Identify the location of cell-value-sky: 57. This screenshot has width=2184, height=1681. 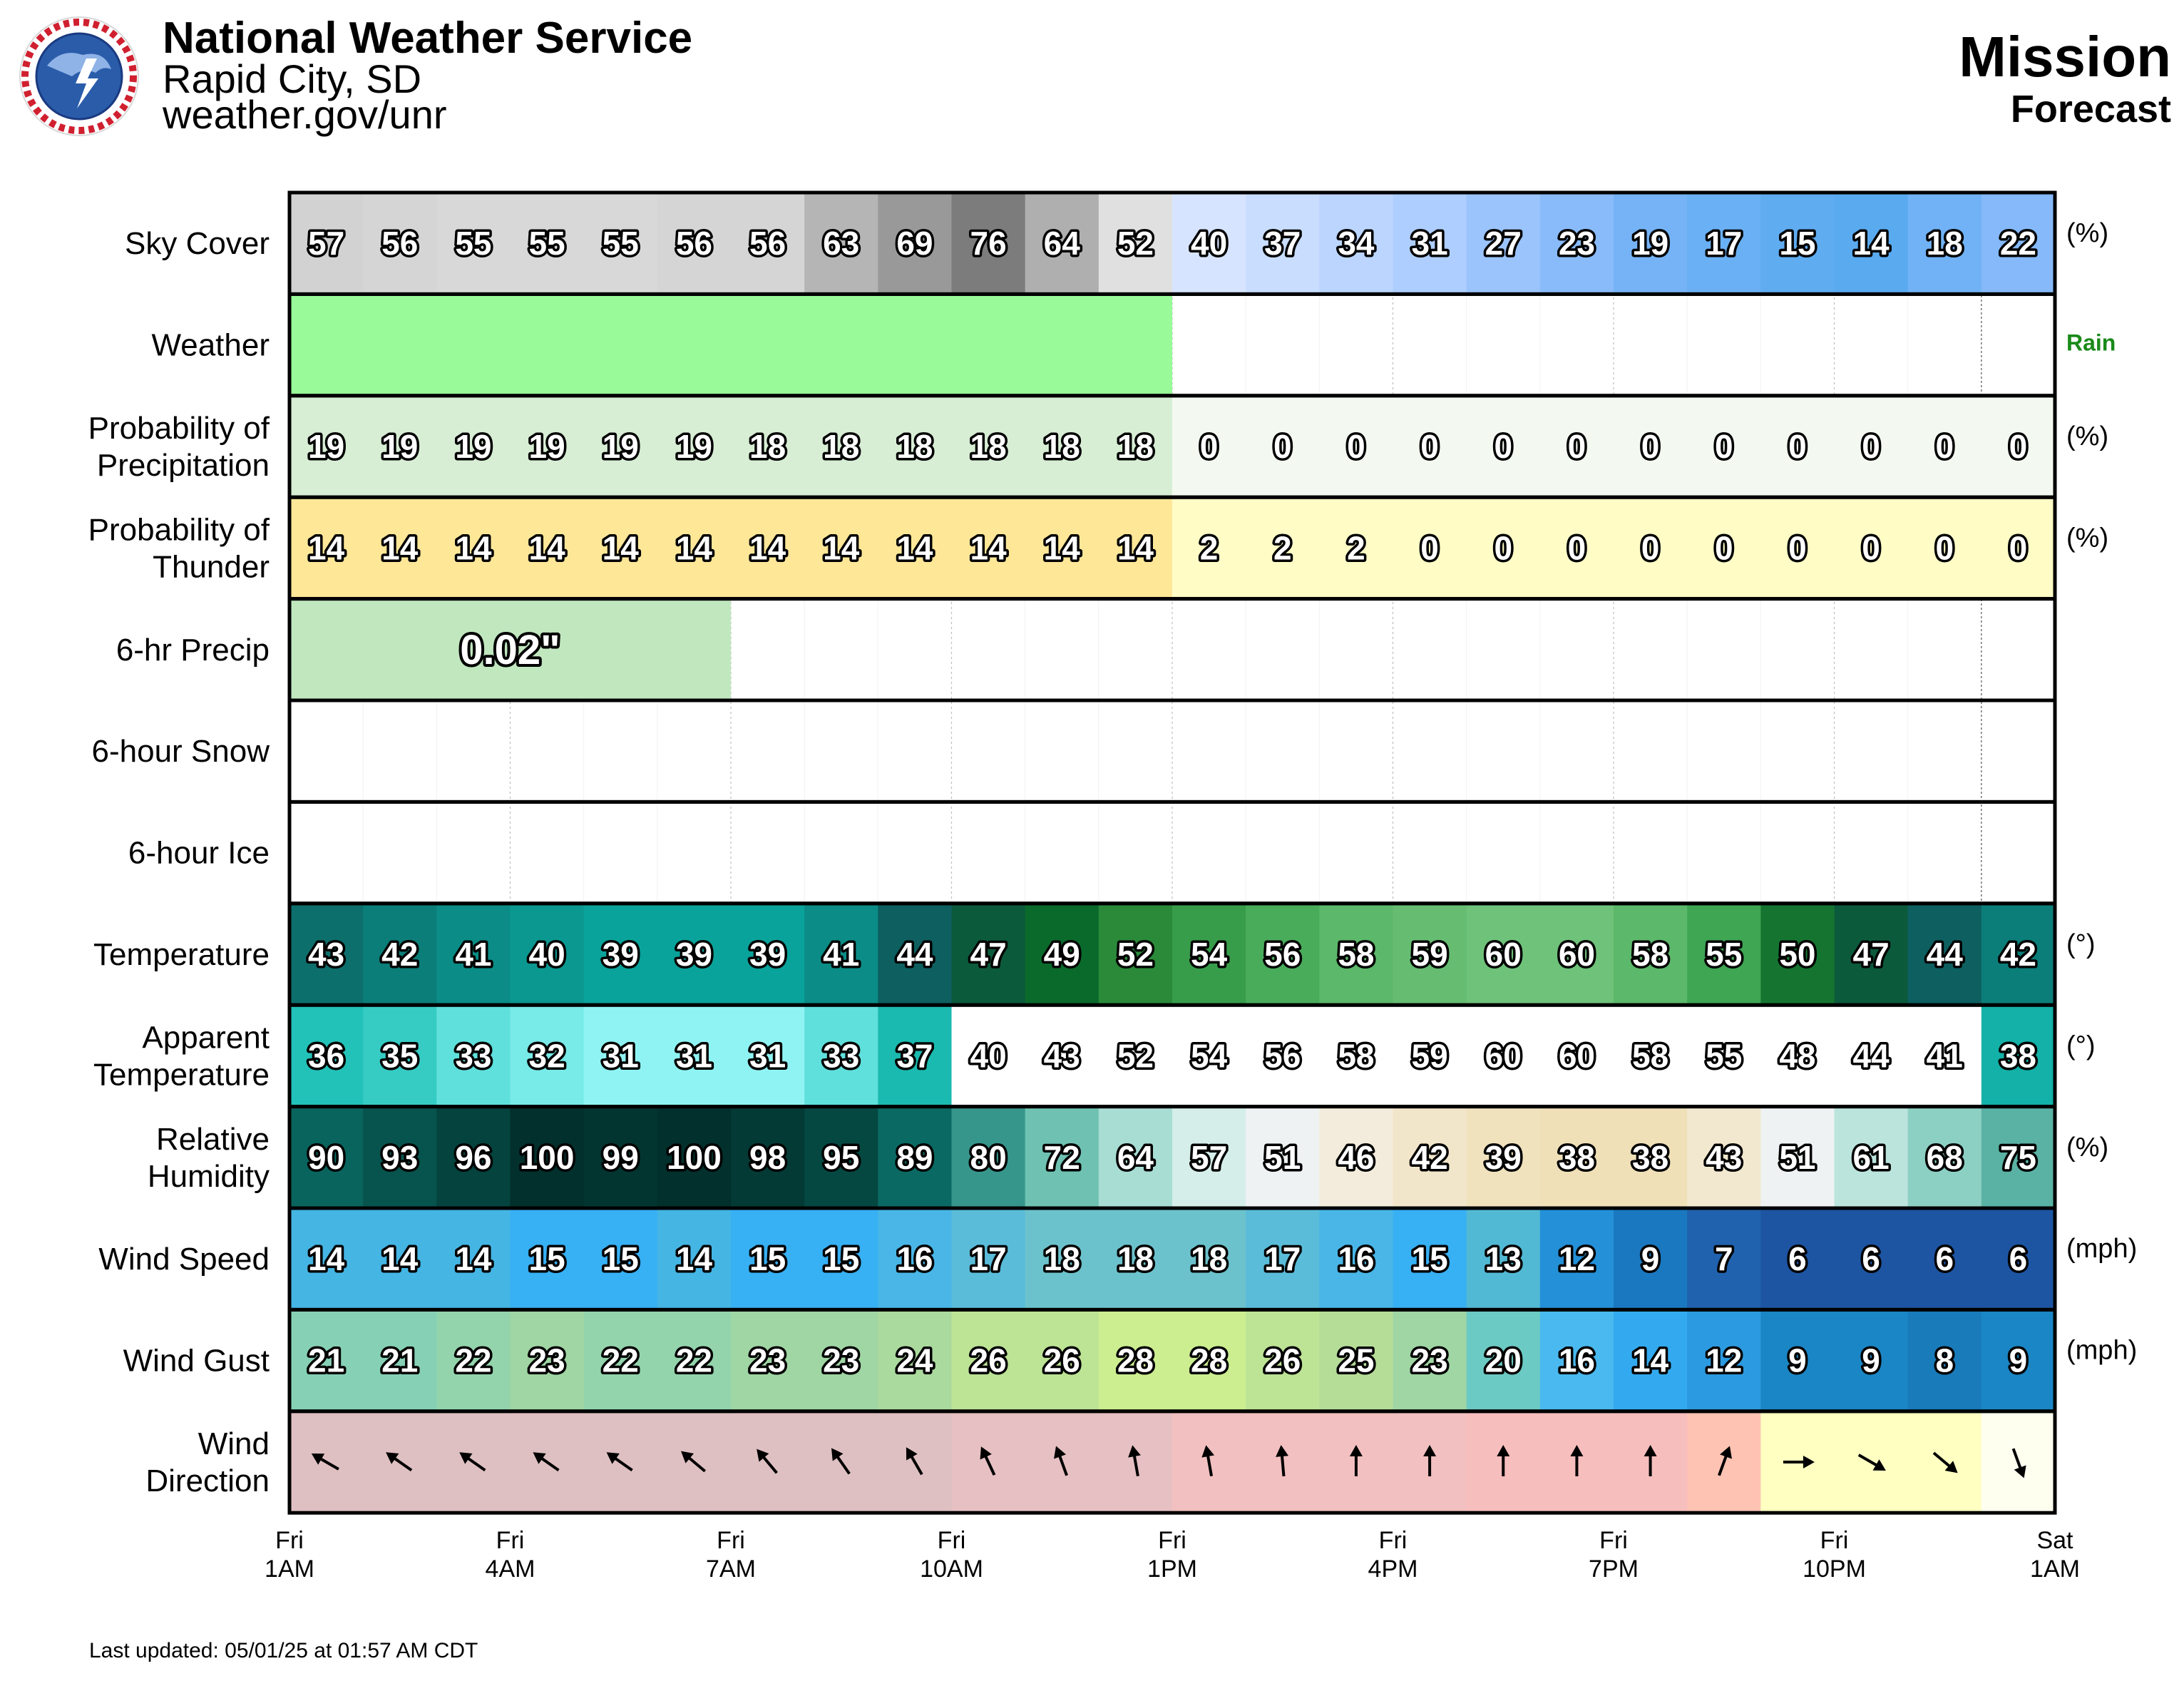
(326, 243).